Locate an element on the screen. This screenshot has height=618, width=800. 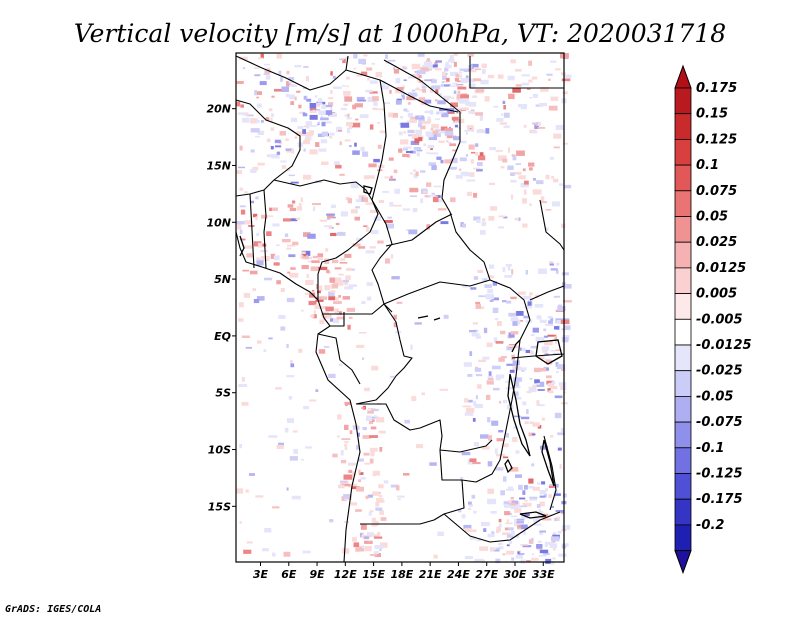
colorbar-label: -0.025 is located at coordinates (719, 371).